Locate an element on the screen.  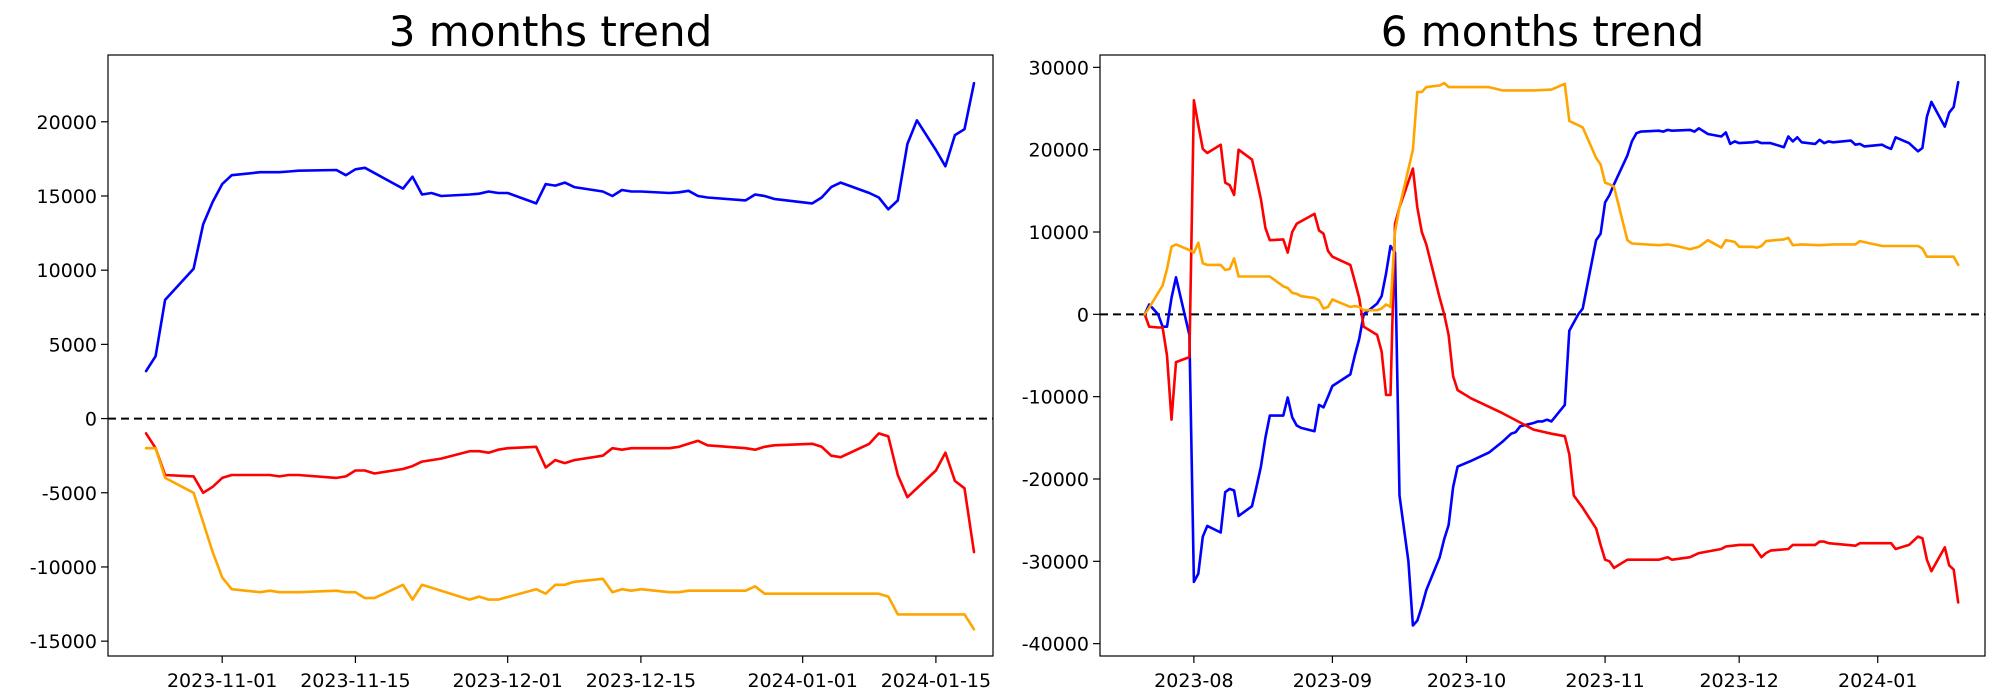
x-tick-label: 2023-11 is located at coordinates (1604, 681).